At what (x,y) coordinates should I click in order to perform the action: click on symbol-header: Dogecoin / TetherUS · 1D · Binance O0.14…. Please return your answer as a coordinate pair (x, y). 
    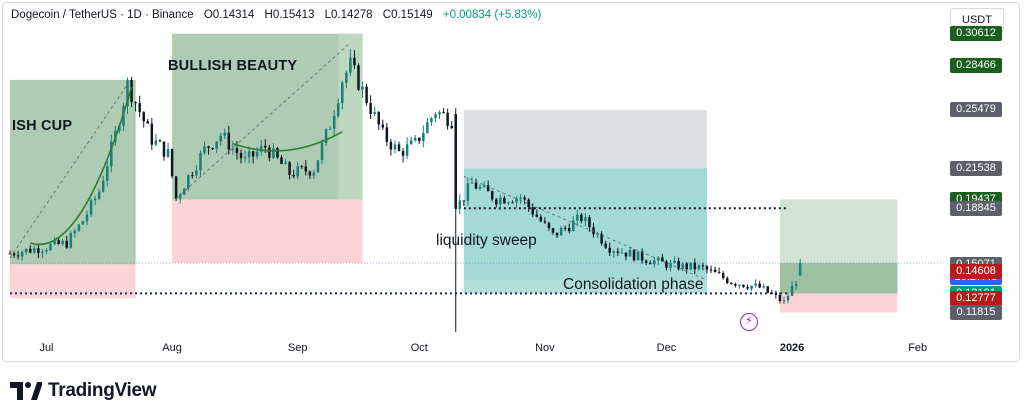
    Looking at the image, I should click on (279, 15).